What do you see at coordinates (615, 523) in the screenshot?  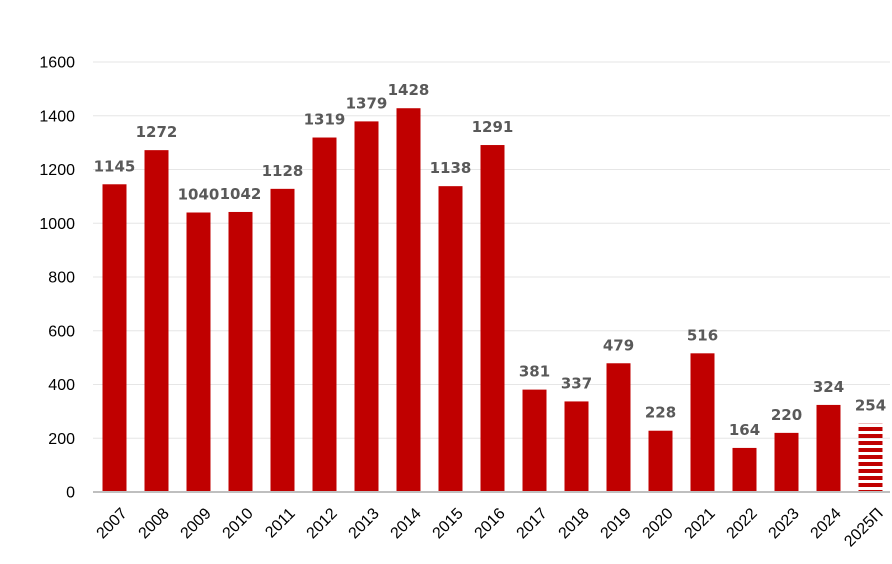 I see `x-tick-label: 2019` at bounding box center [615, 523].